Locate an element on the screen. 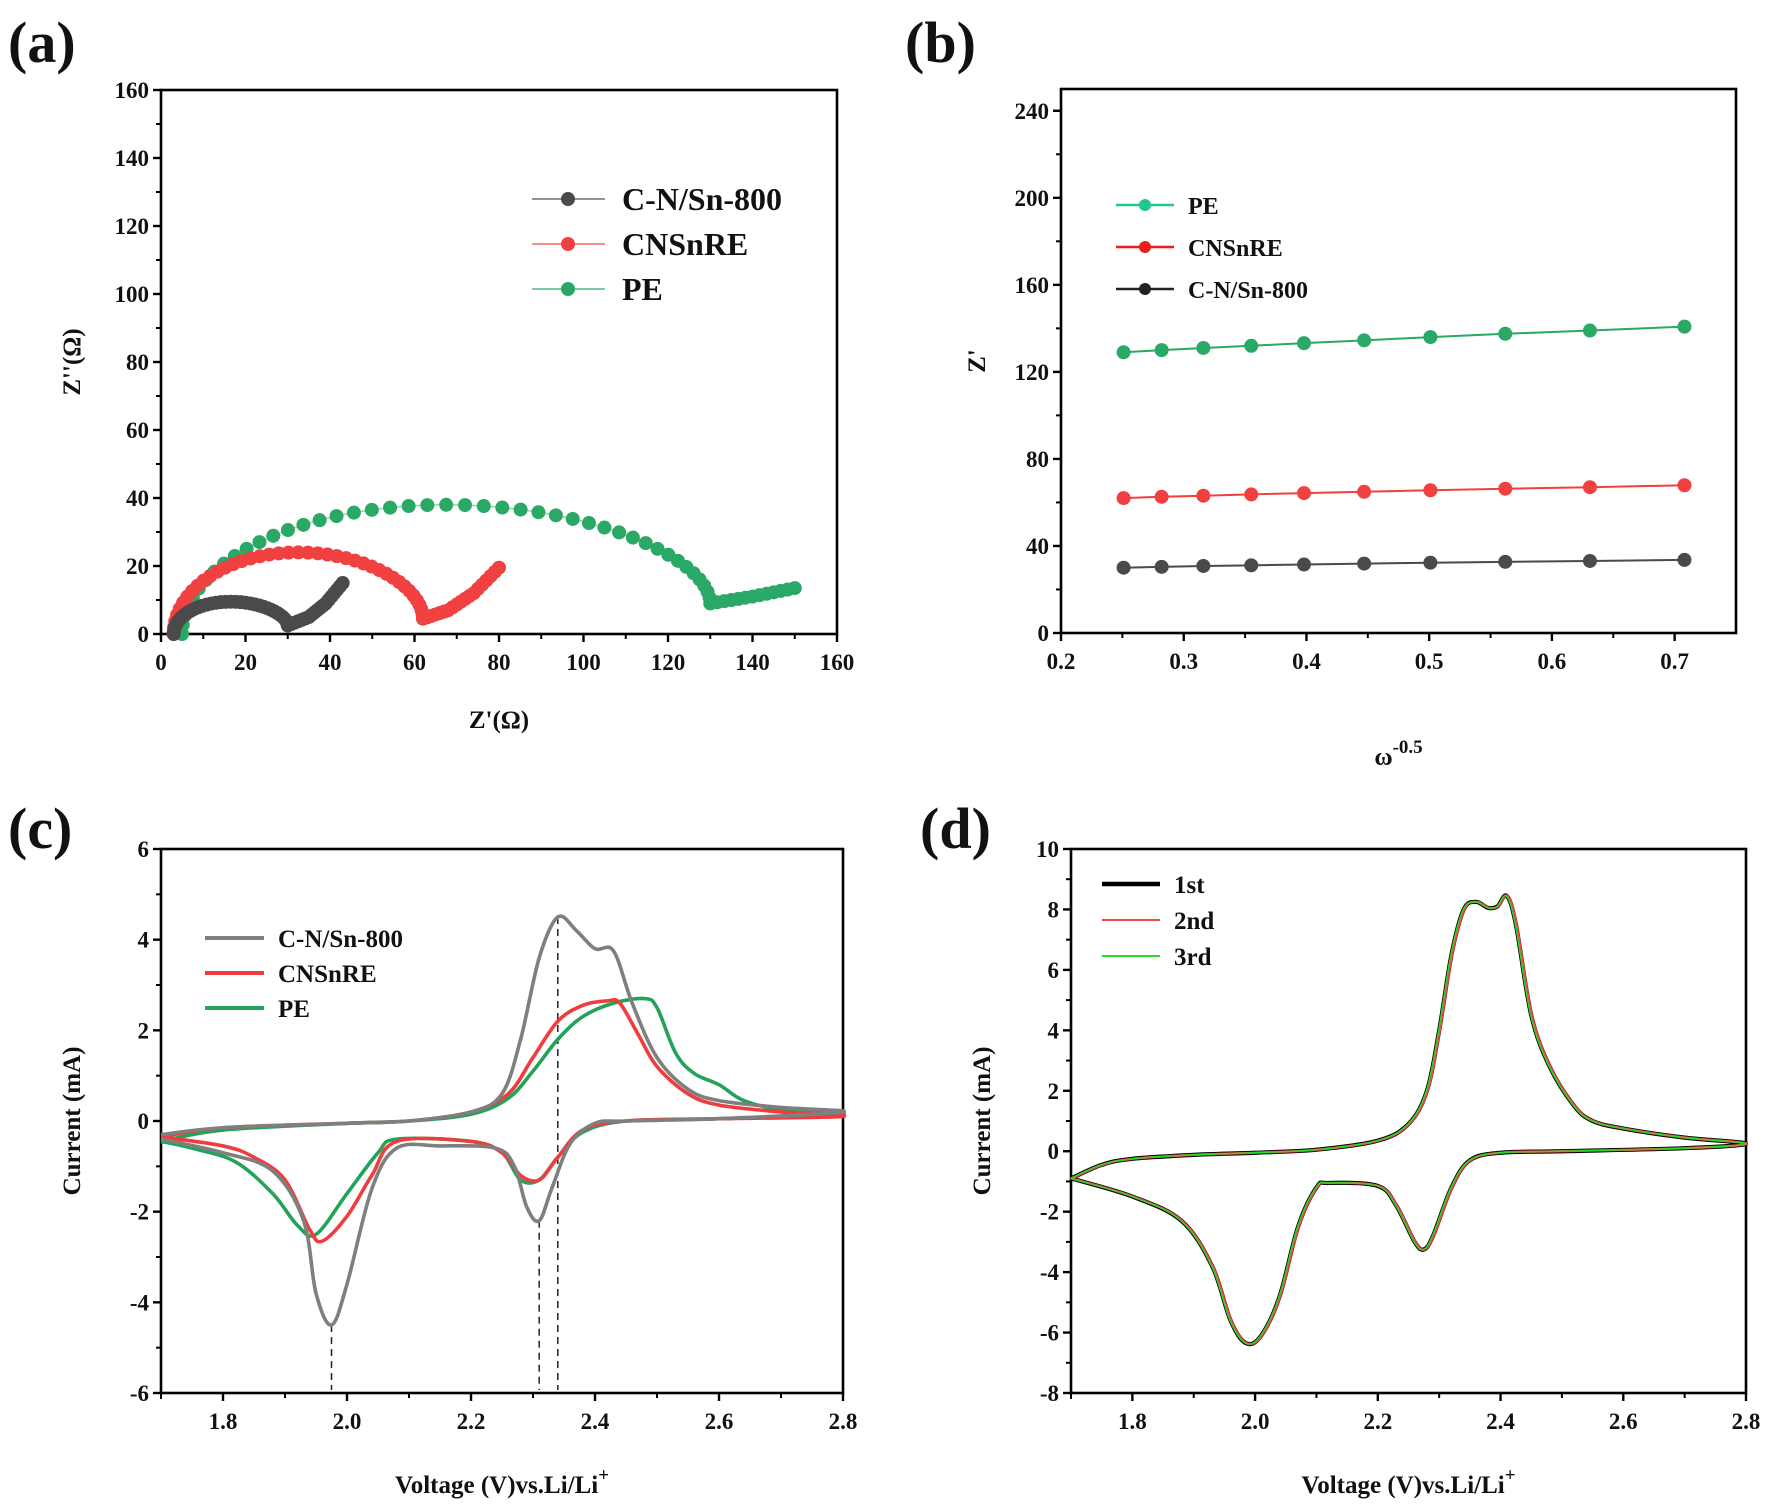 This screenshot has height=1509, width=1773. legend: PE CNSnRE C-N/Sn-800 is located at coordinates (1212, 249).